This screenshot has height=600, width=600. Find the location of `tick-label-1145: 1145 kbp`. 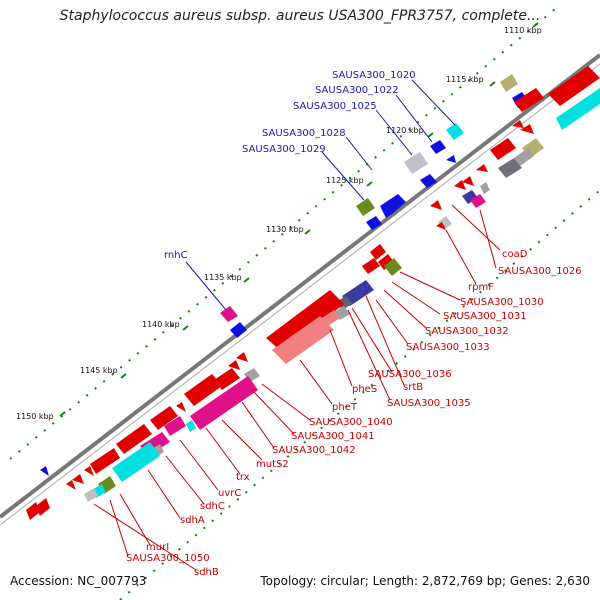

tick-label-1145: 1145 kbp is located at coordinates (99, 370).